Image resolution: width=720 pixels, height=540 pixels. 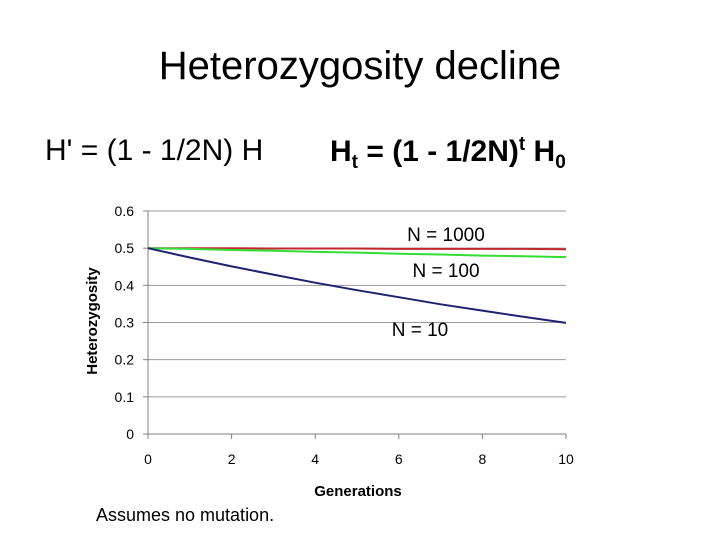 I want to click on y-tick-label: 0.4, so click(x=125, y=285).